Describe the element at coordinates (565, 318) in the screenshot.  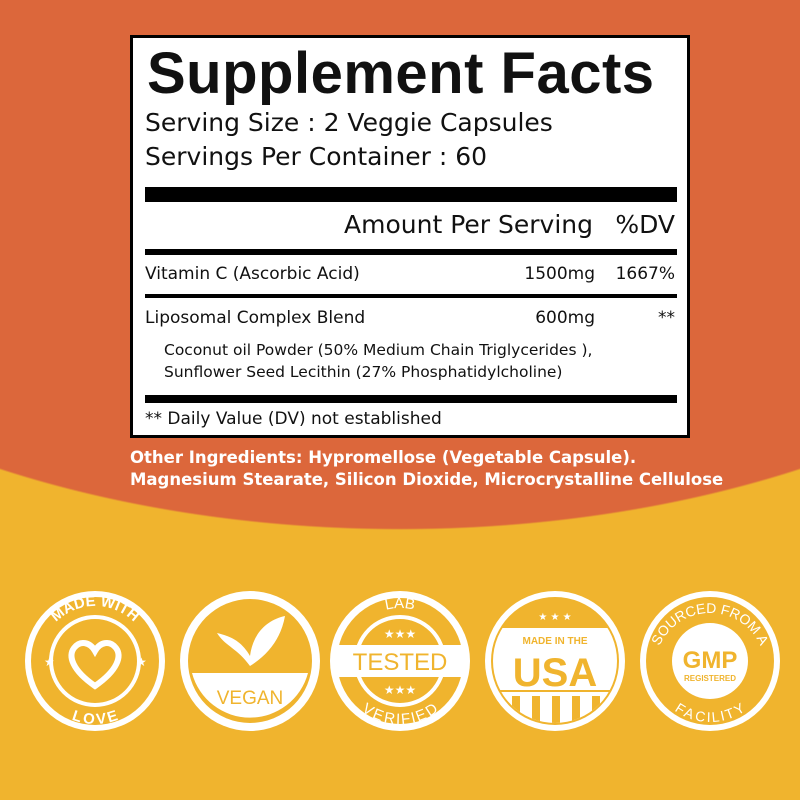
I see `nutrient-amount: 600mg` at that location.